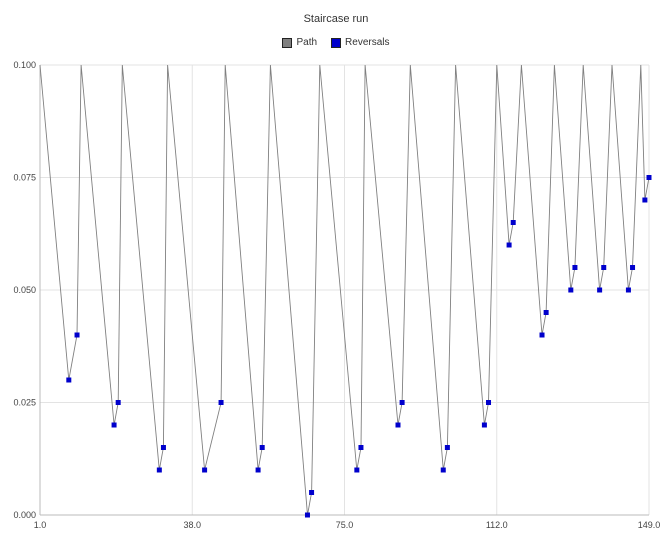  I want to click on x-tick-label: 1.0, so click(40, 525).